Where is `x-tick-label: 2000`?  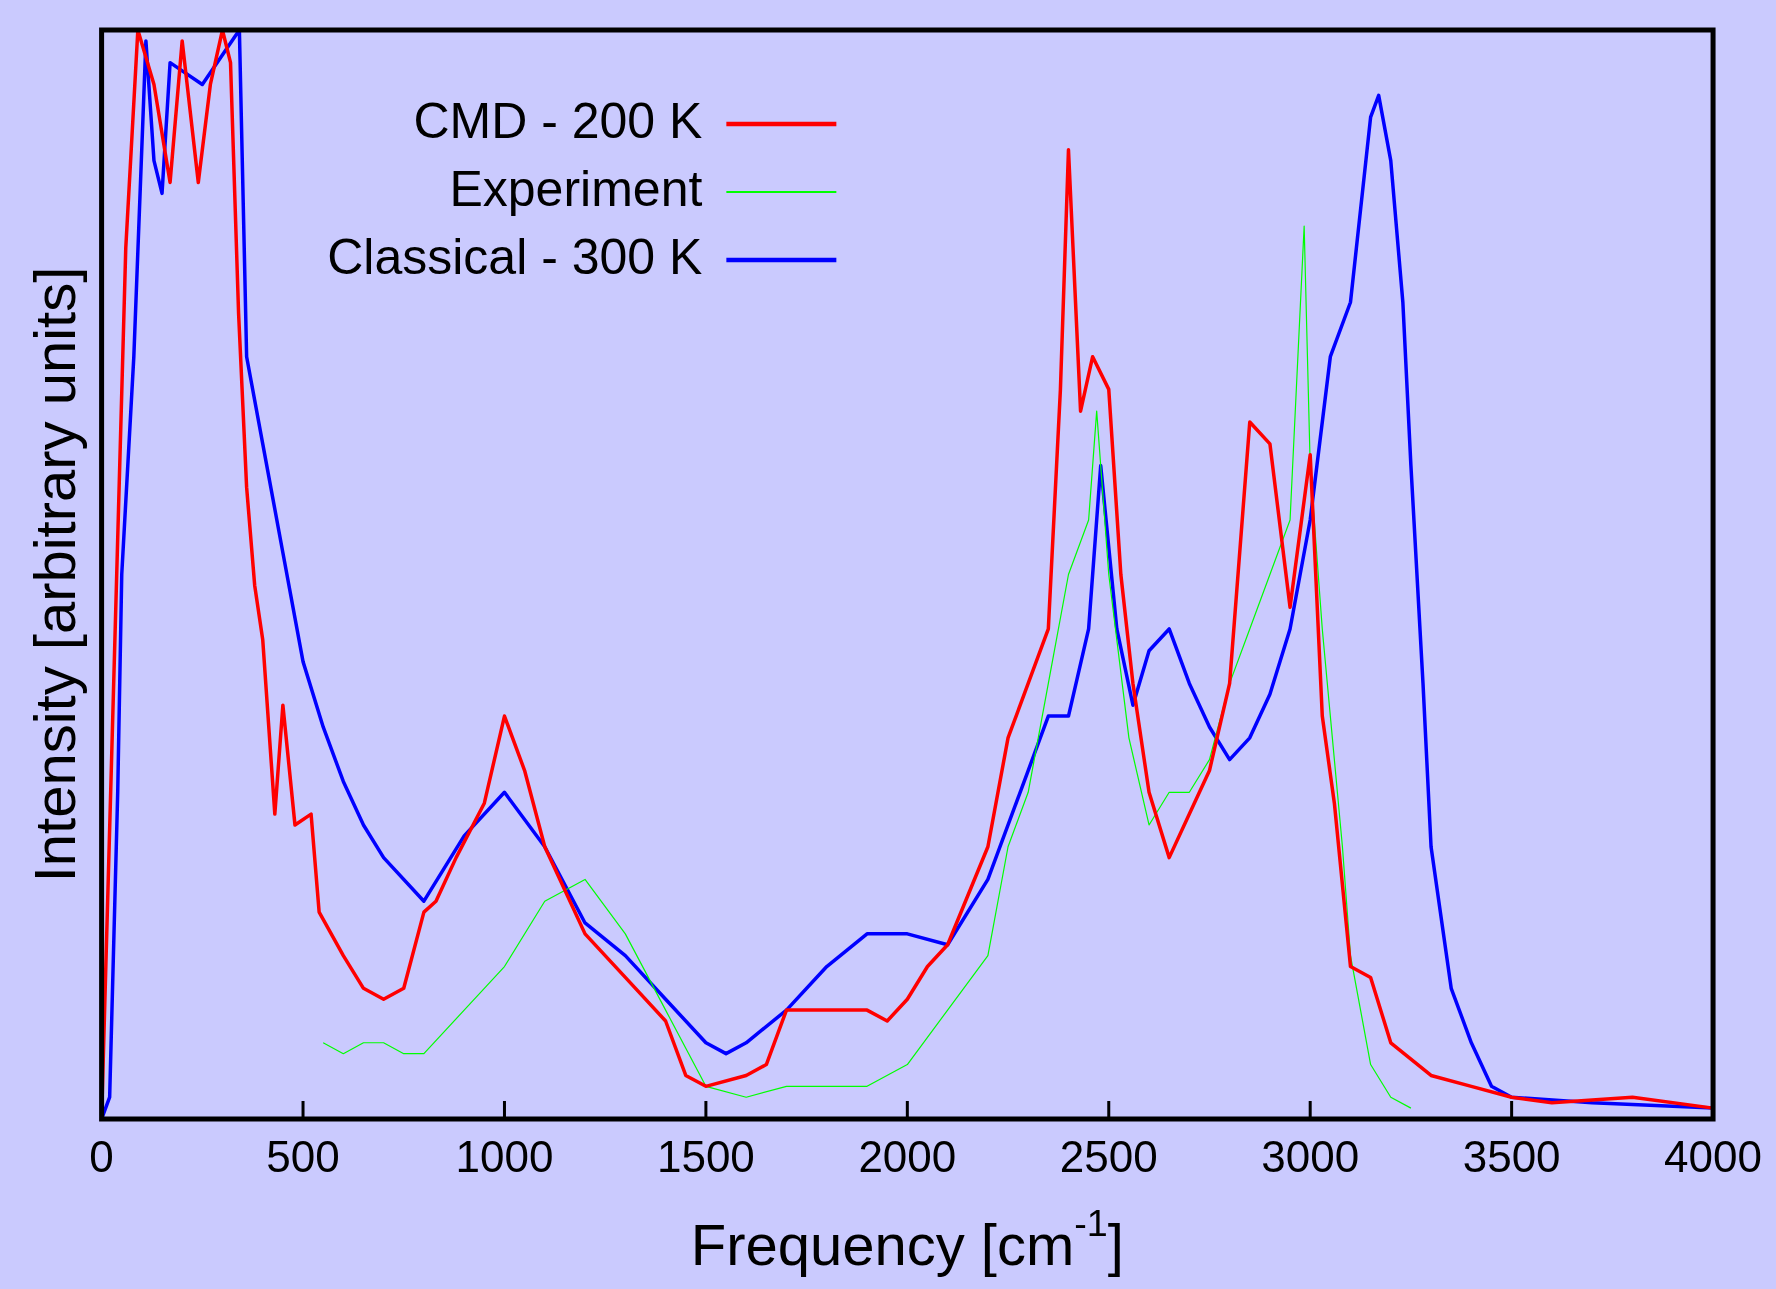
x-tick-label: 2000 is located at coordinates (907, 1156).